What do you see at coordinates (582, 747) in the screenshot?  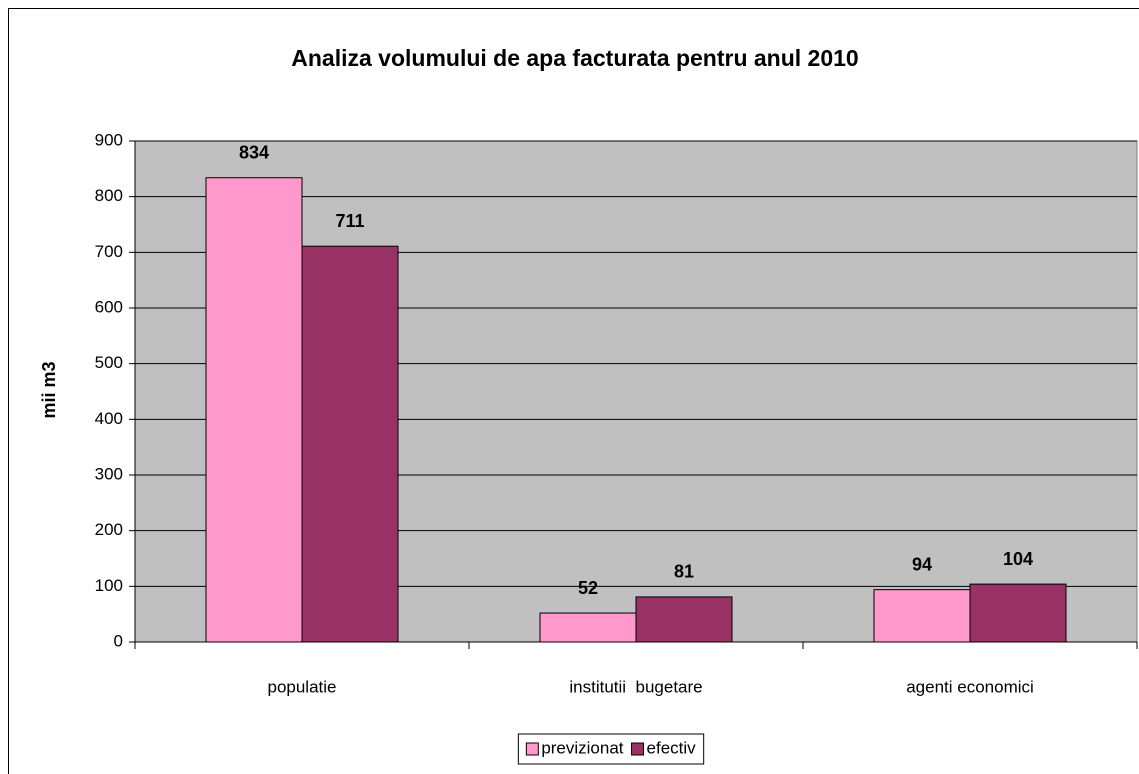 I see `legend-label: previzionat` at bounding box center [582, 747].